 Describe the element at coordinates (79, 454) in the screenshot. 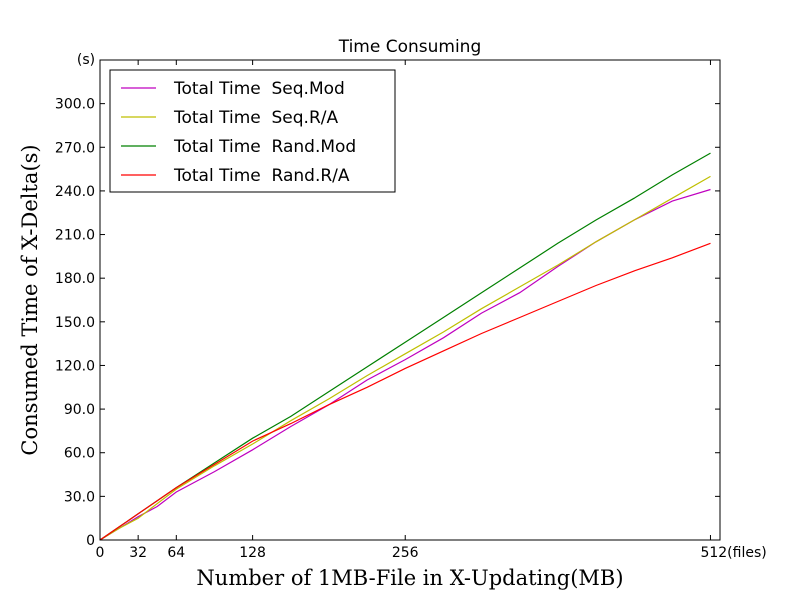

I see `y-tick-label: 60.0` at that location.